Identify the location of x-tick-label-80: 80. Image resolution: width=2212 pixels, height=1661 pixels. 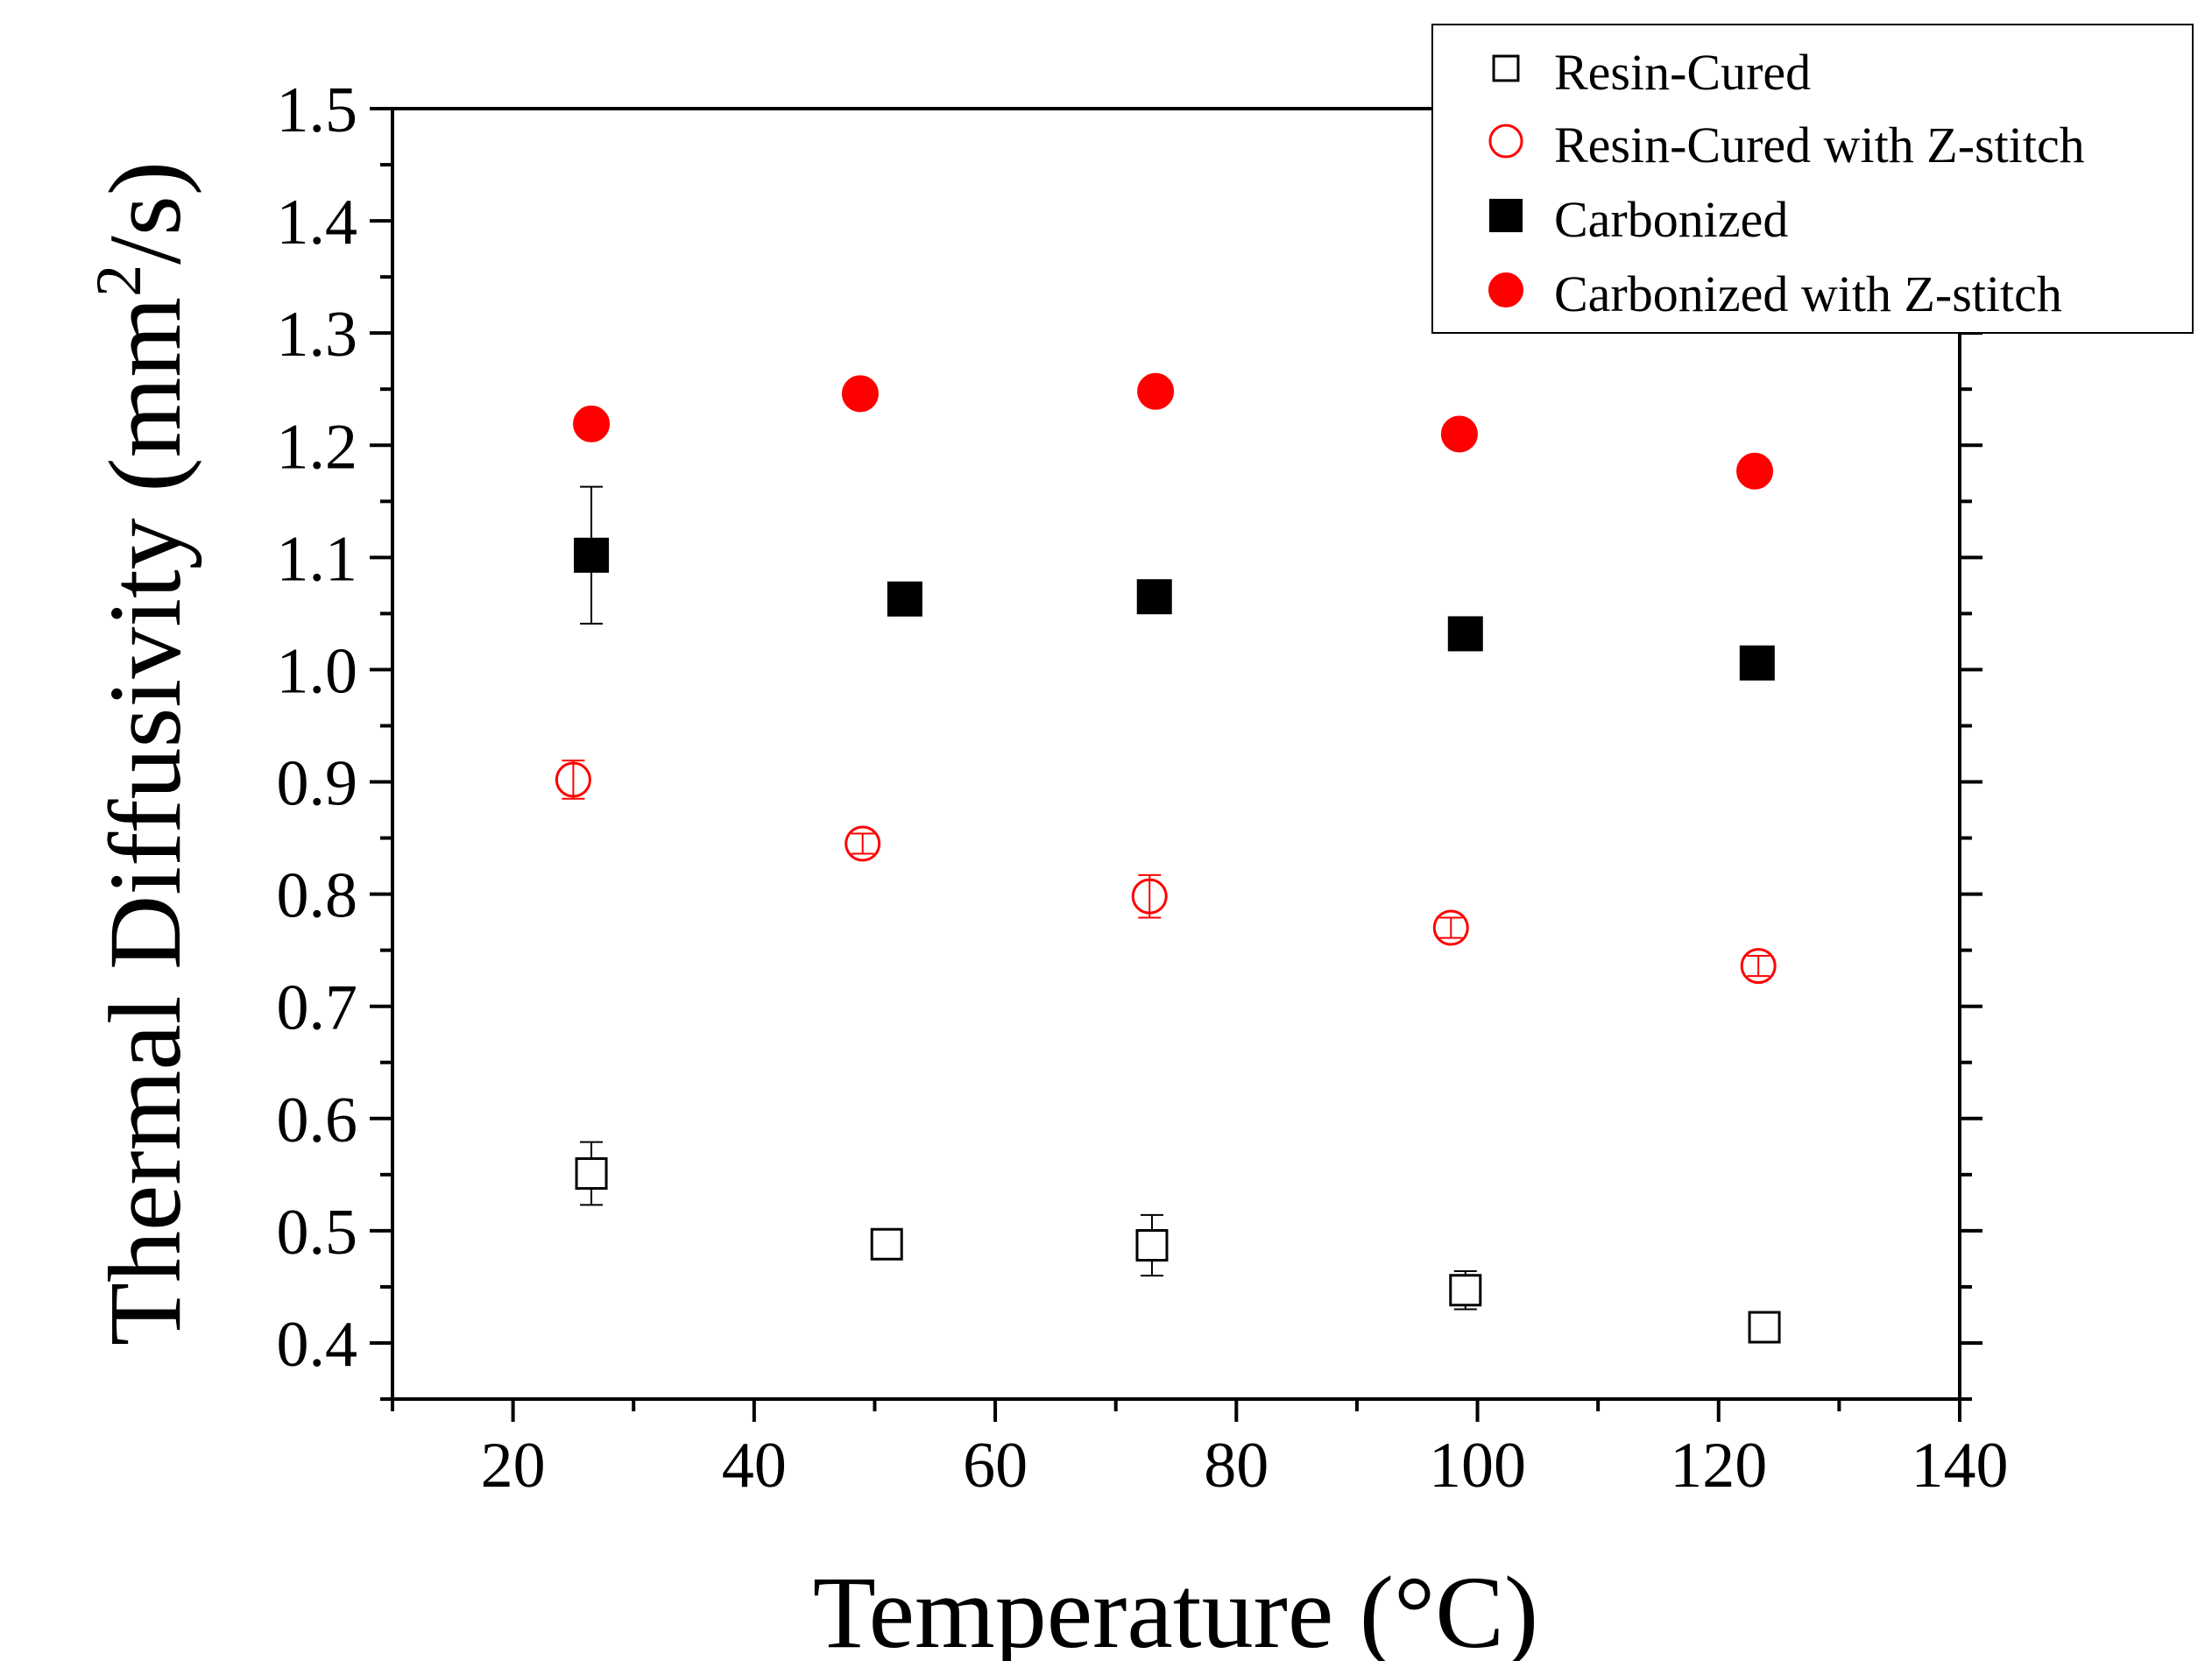
(1236, 1466).